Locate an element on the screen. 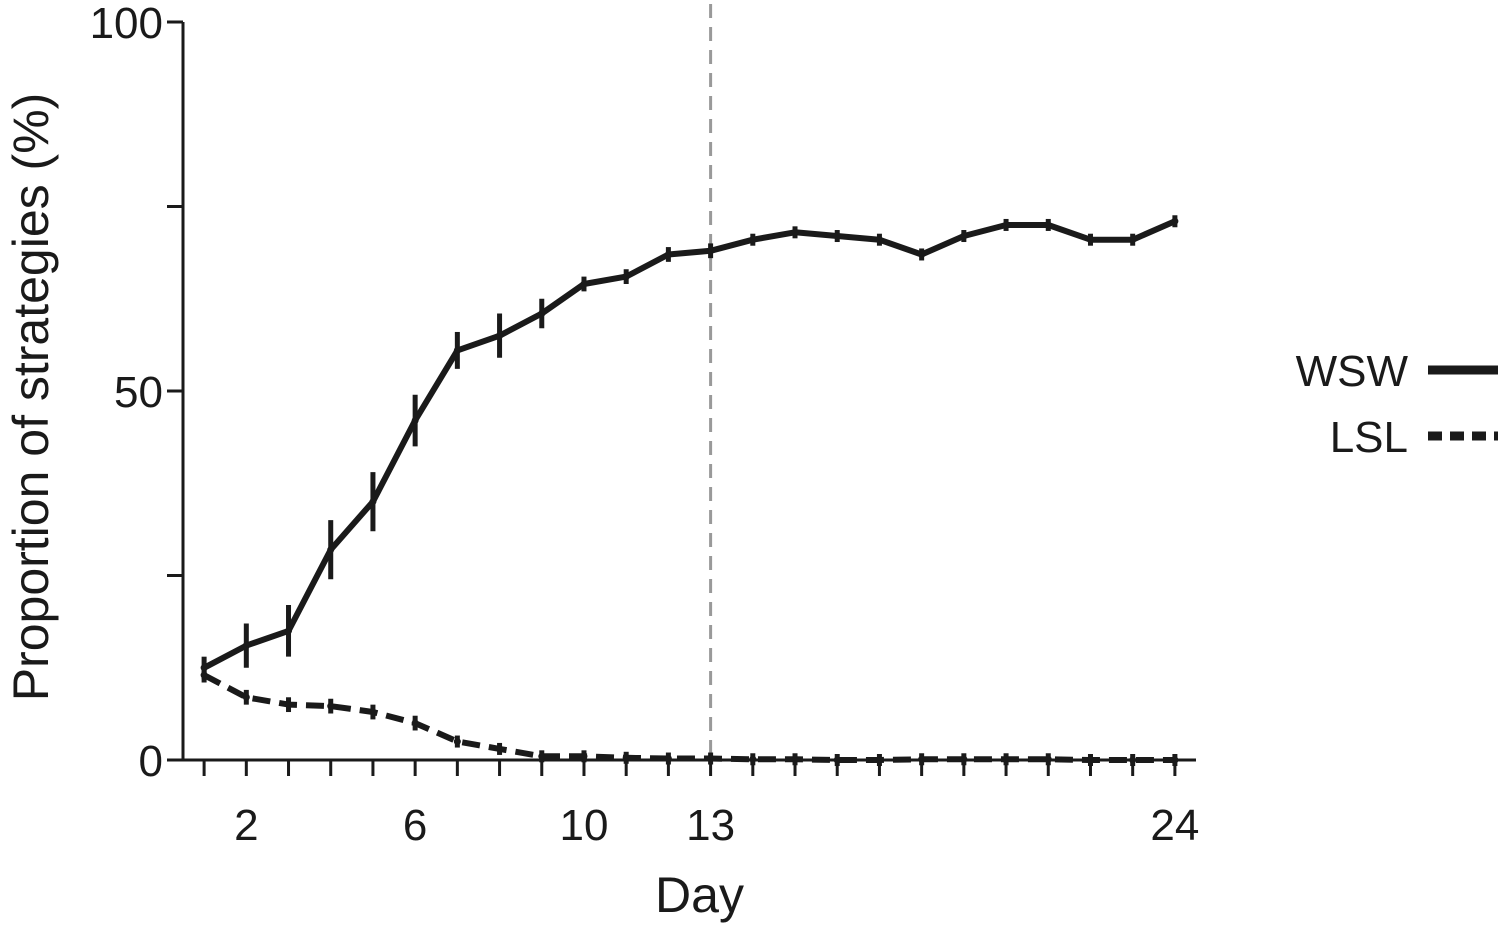 The width and height of the screenshot is (1500, 926). legend-label-wsw: WSW is located at coordinates (1352, 371).